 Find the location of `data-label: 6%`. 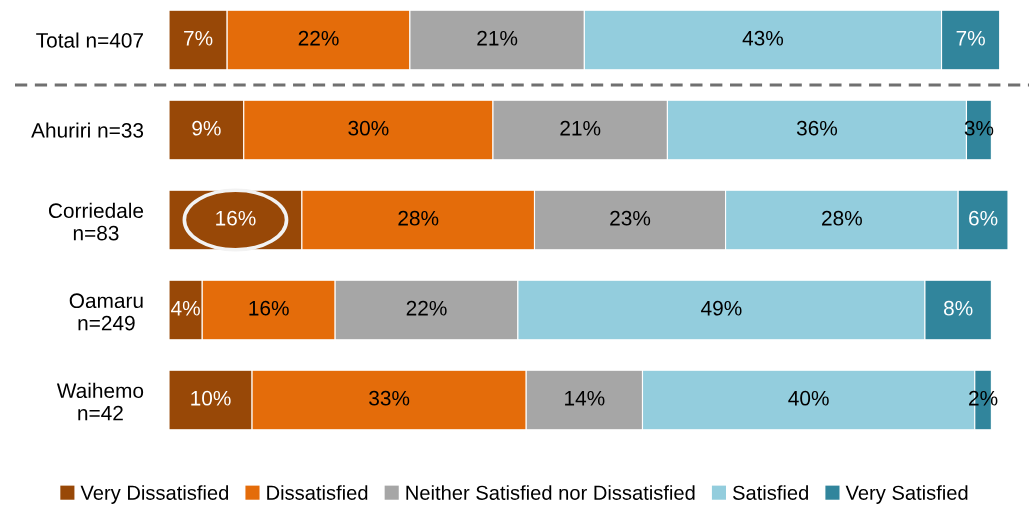

data-label: 6% is located at coordinates (983, 218).